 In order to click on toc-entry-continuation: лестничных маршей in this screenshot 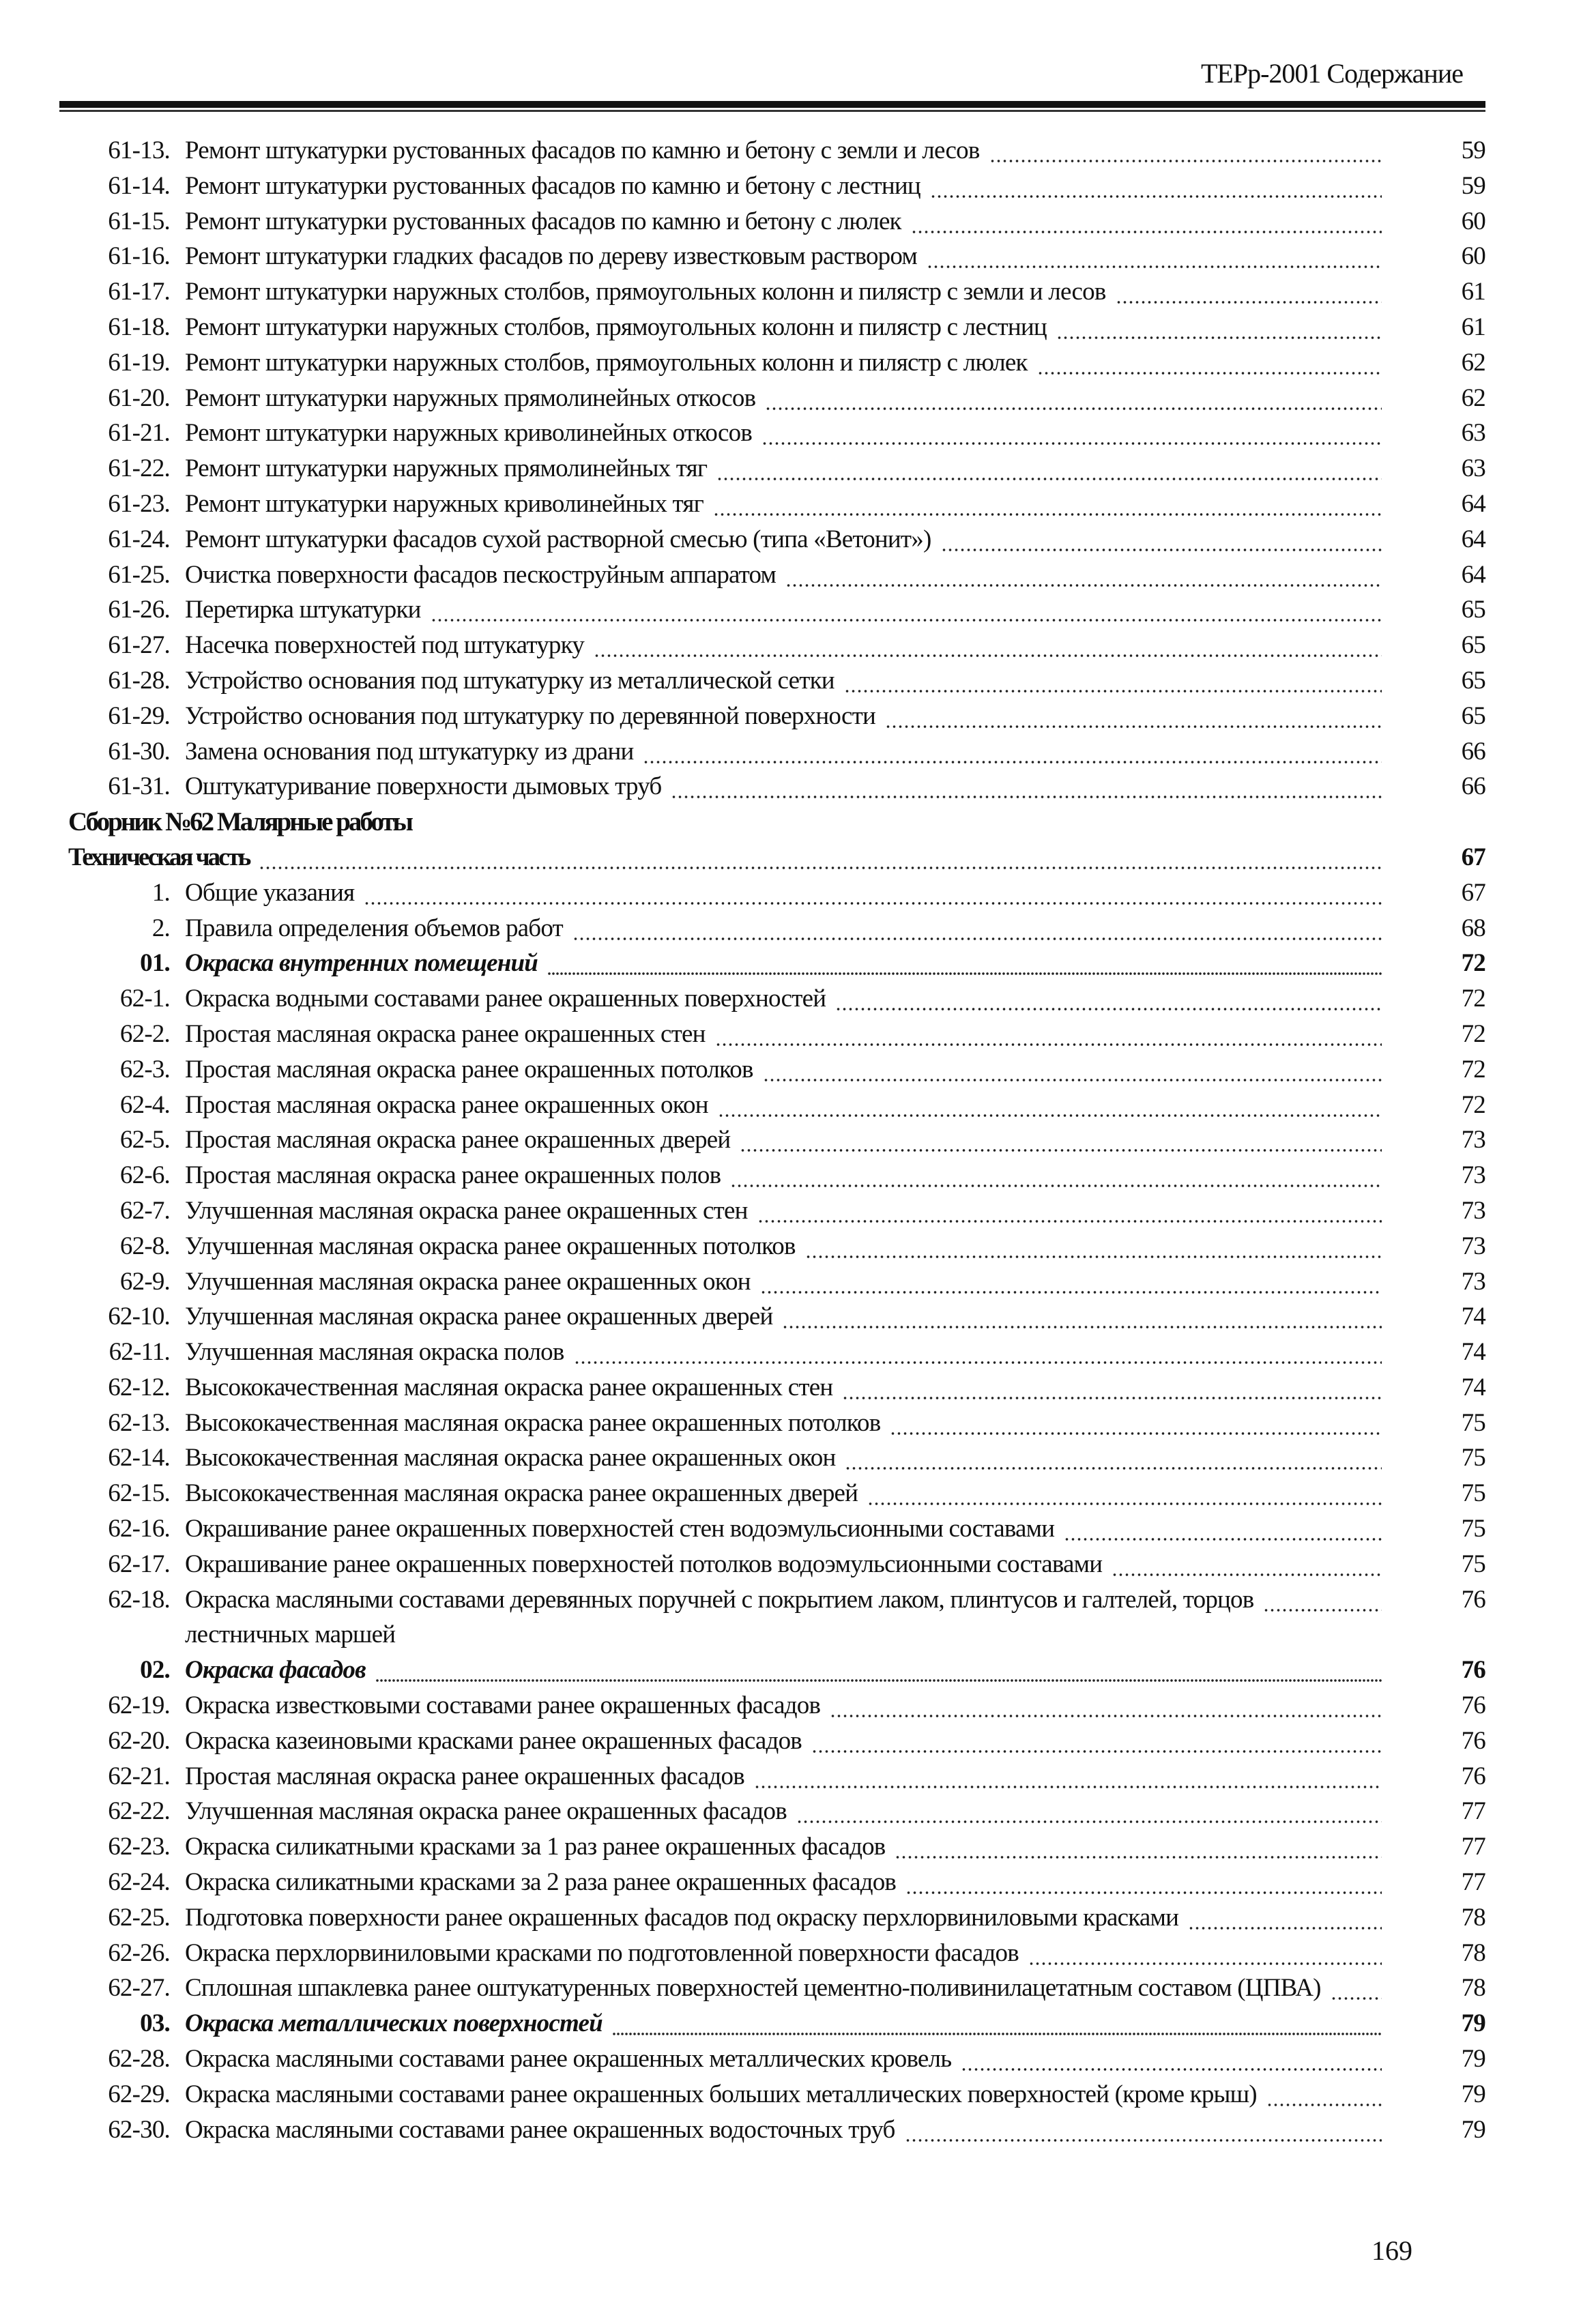, I will do `click(798, 1635)`.